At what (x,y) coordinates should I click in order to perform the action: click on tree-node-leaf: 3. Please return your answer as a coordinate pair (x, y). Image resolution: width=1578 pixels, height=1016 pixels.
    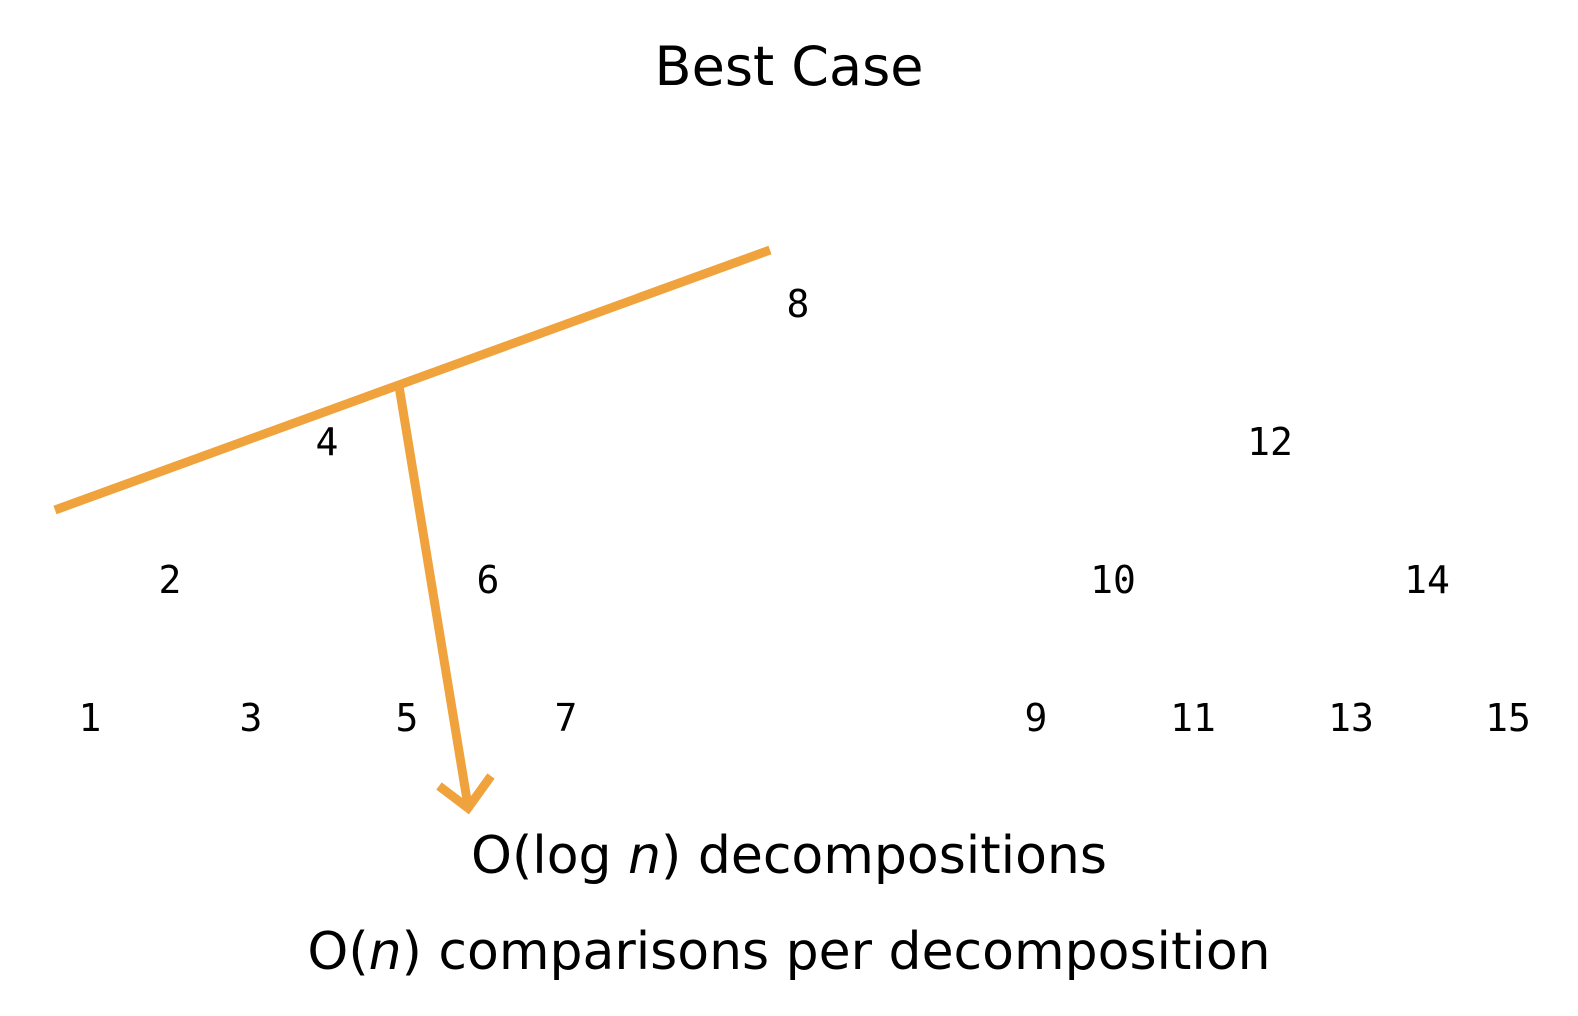
    Looking at the image, I should click on (251, 718).